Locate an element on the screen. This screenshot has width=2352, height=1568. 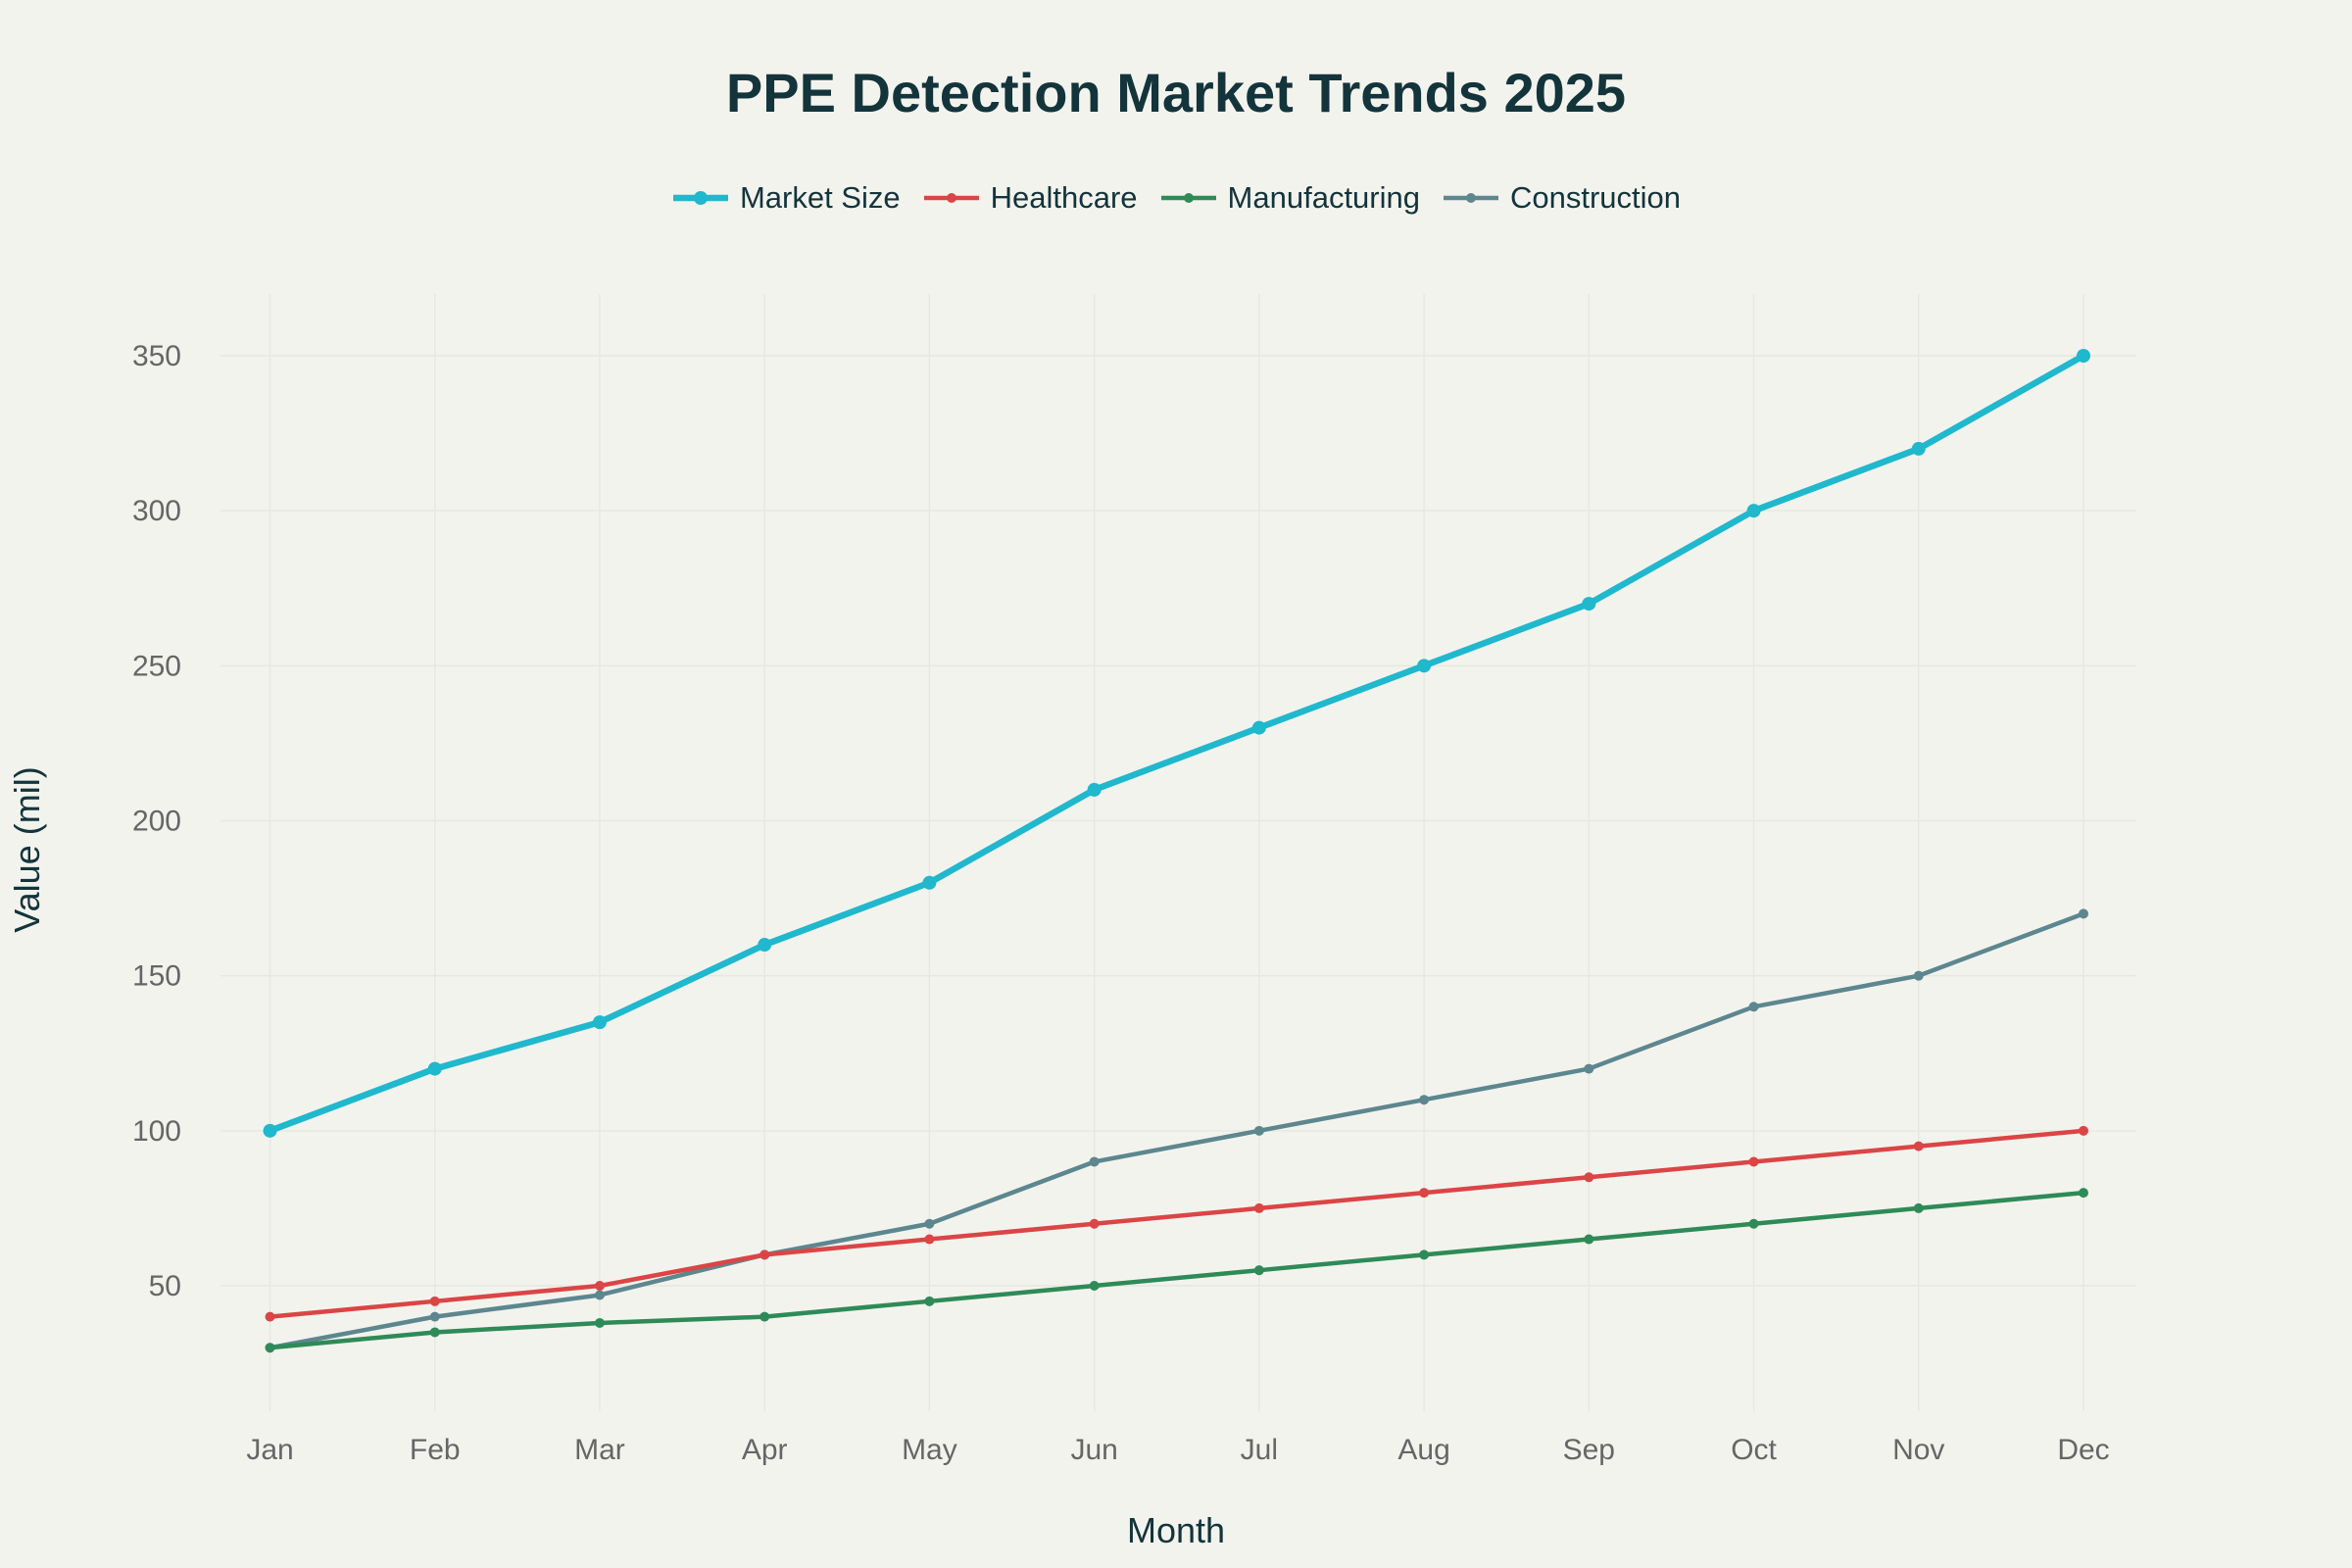
x-tick-label: Mar is located at coordinates (599, 1450).